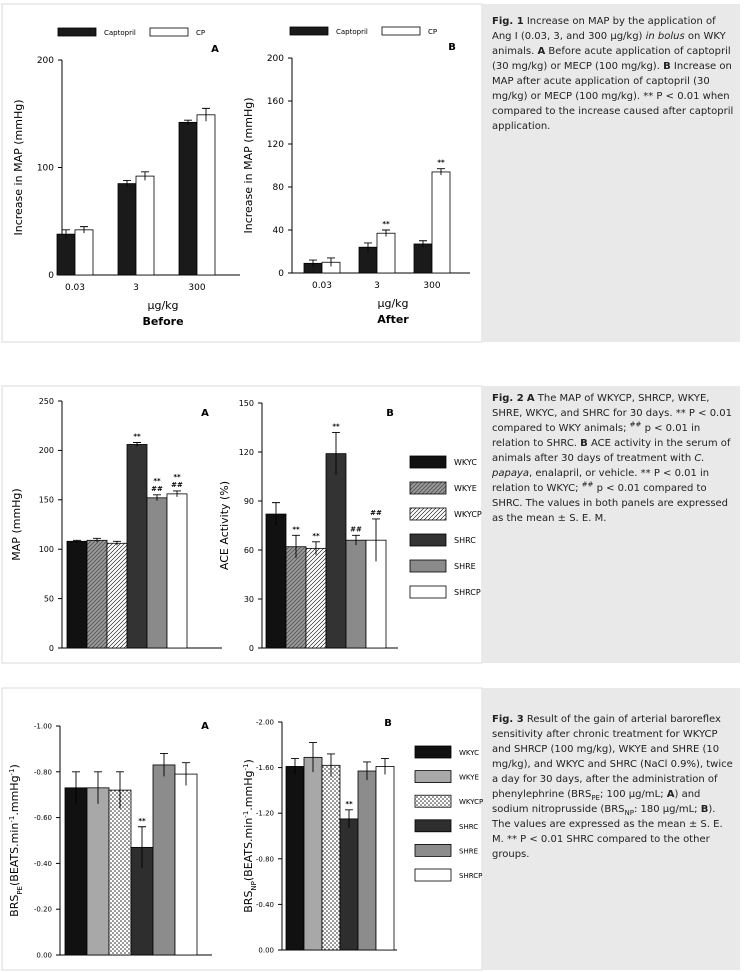 The image size is (749, 972). What do you see at coordinates (46, 401) in the screenshot?
I see `y-tick-label: 250` at bounding box center [46, 401].